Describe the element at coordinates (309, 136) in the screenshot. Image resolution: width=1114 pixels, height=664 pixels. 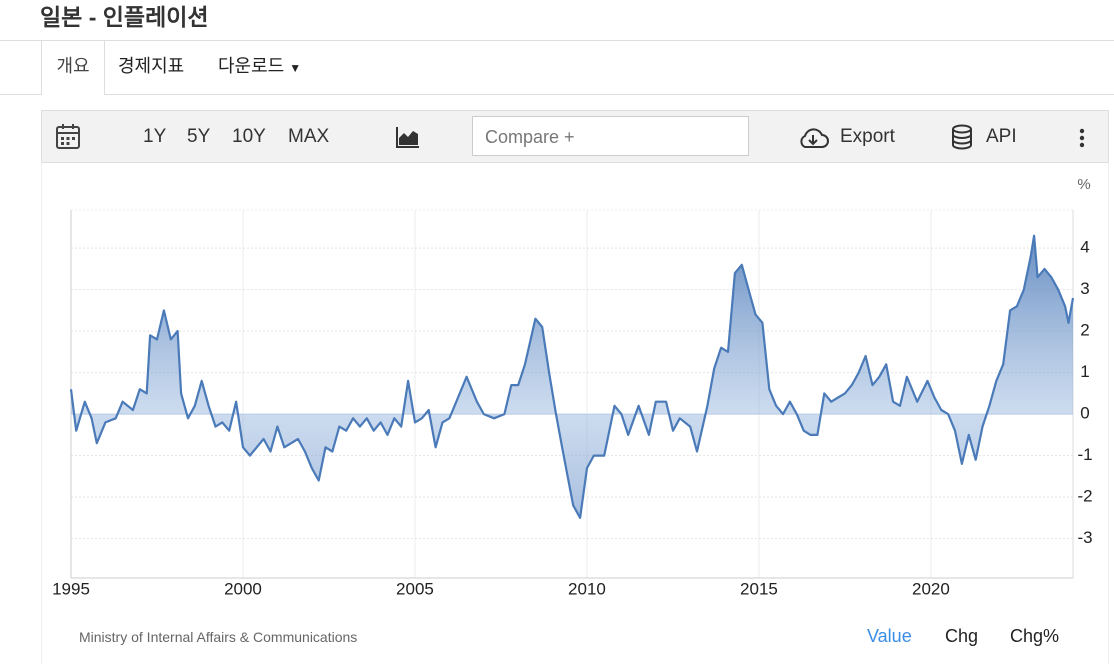
I see `range-button: MAX` at that location.